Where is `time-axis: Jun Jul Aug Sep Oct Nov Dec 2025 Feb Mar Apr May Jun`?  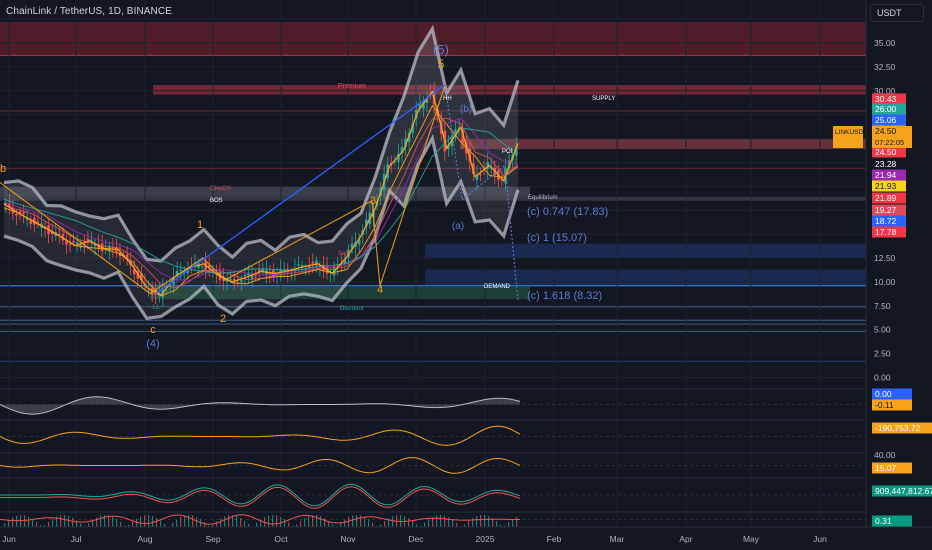
time-axis: Jun Jul Aug Sep Oct Nov Dec 2025 Feb Mar Apr May Jun is located at coordinates (466, 538).